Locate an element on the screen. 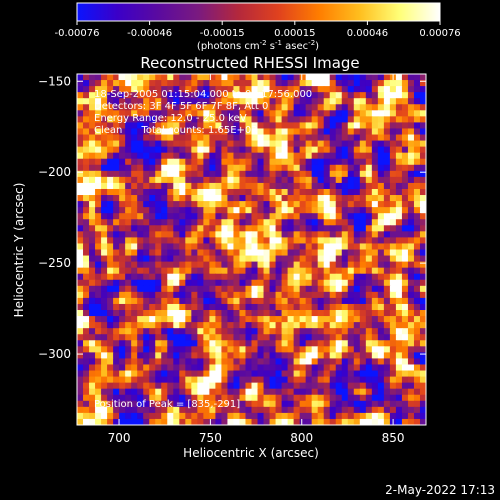 The width and height of the screenshot is (500, 500). chart-title: Reconstructed RHESSI Image is located at coordinates (249, 63).